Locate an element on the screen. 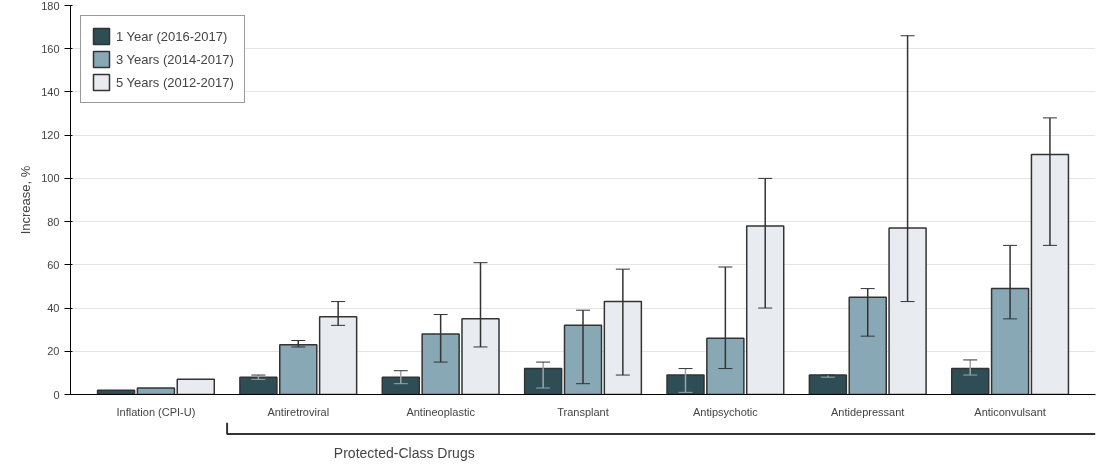  x-tick-label: Anticonvulsant is located at coordinates (1010, 411).